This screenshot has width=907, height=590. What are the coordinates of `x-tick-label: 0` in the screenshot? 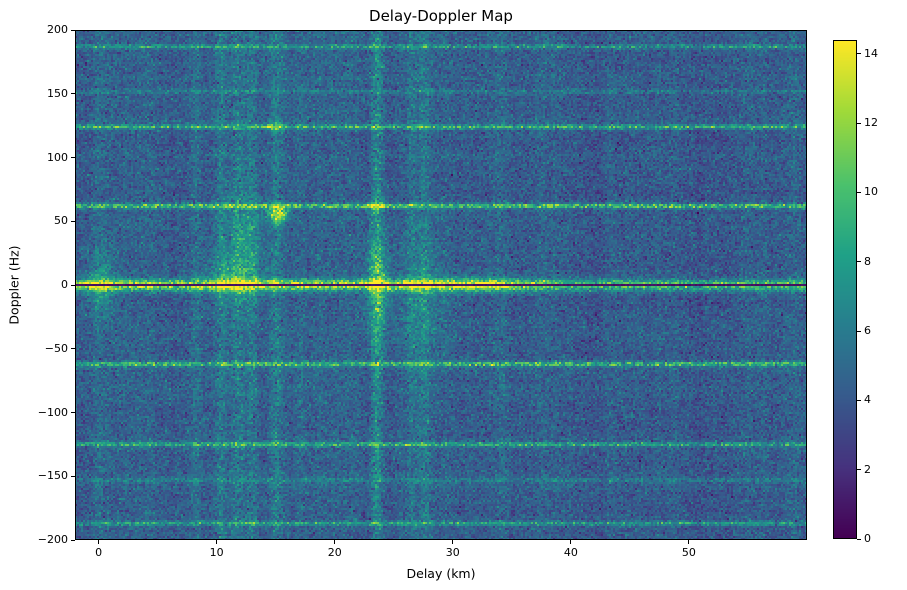 It's located at (99, 552).